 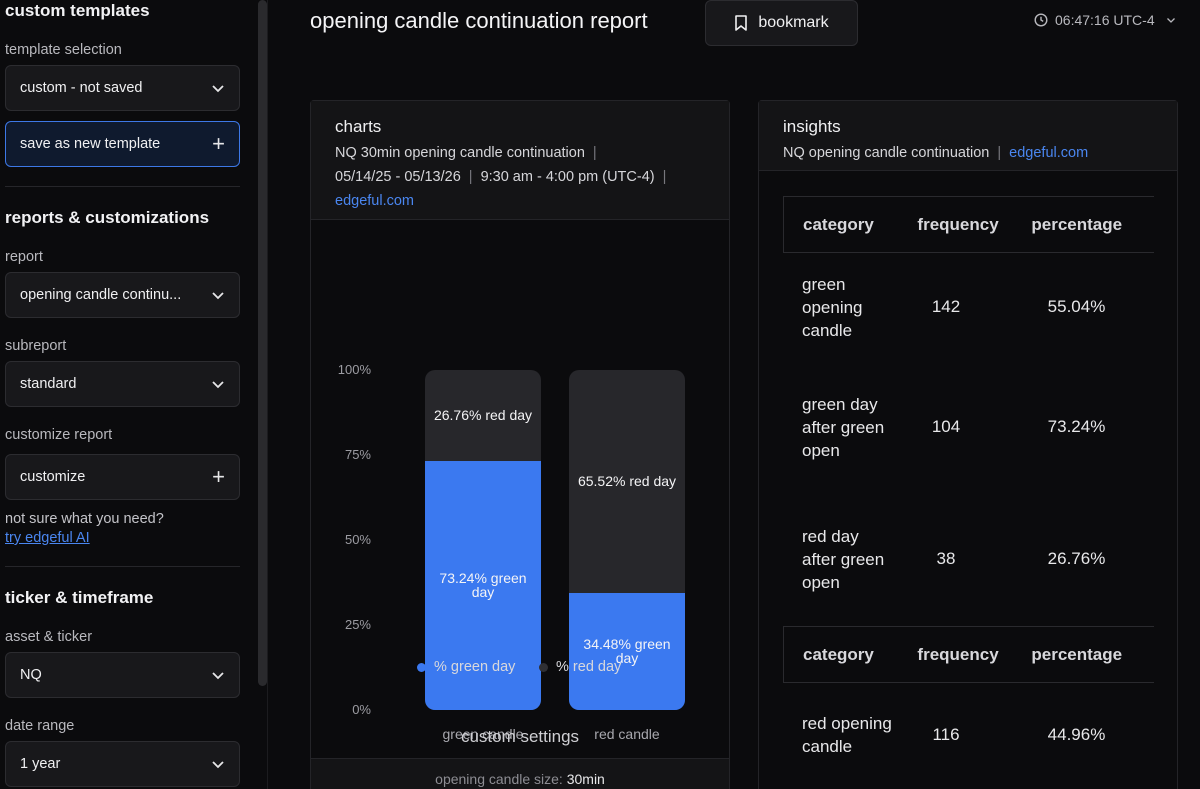 I want to click on bookmark-button: bookmark, so click(x=781, y=23).